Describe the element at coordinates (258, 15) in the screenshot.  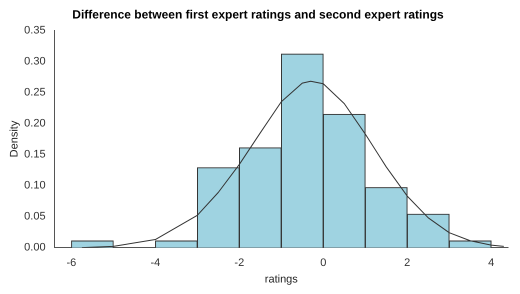
I see `chart-title: Difference between first expert ratings and second expert ratings` at that location.